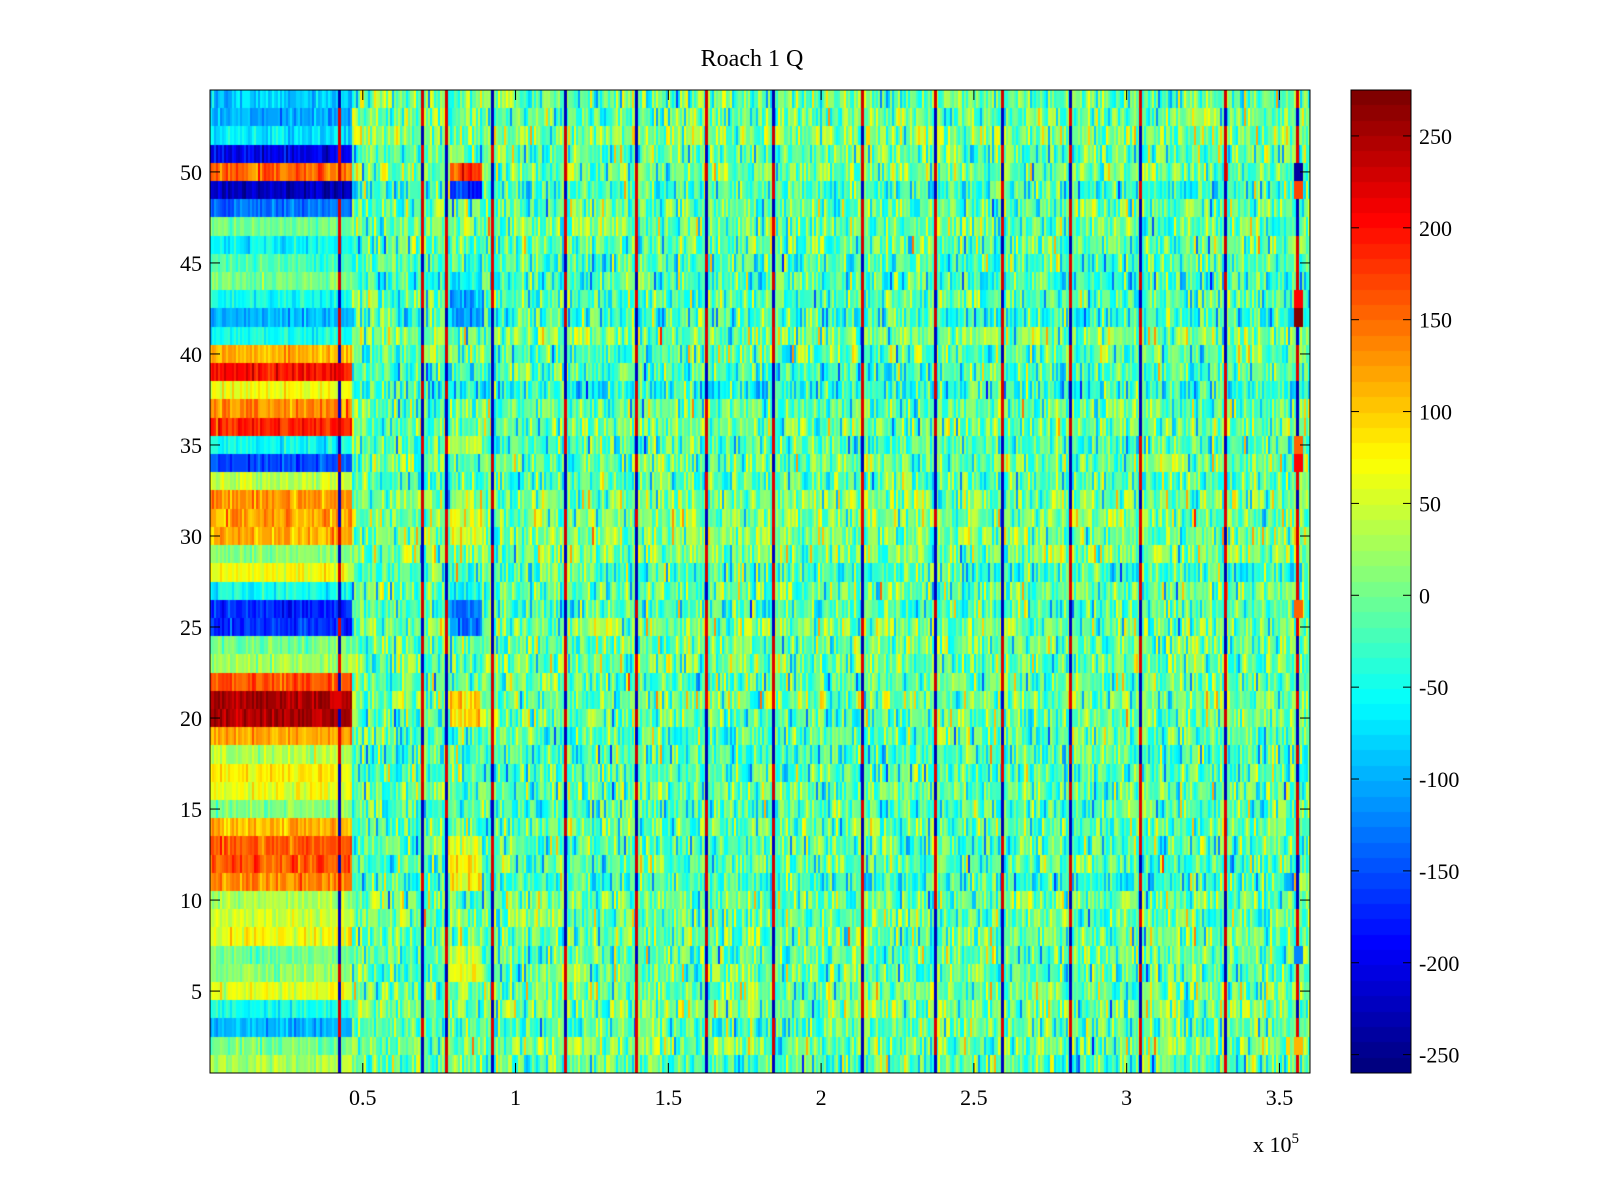 This screenshot has height=1200, width=1600. What do you see at coordinates (1439, 1055) in the screenshot?
I see `colorbar-tick-label: -250` at bounding box center [1439, 1055].